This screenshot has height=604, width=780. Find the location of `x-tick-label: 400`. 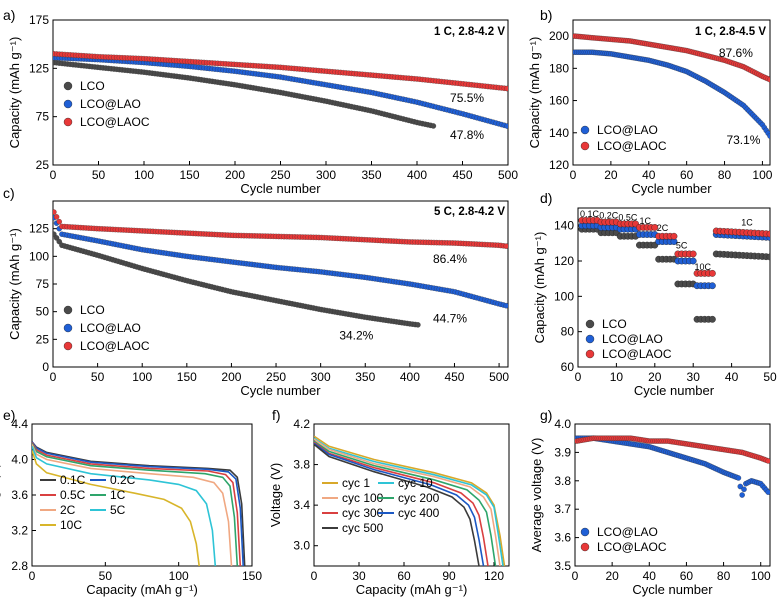

x-tick-label: 400 is located at coordinates (417, 175).